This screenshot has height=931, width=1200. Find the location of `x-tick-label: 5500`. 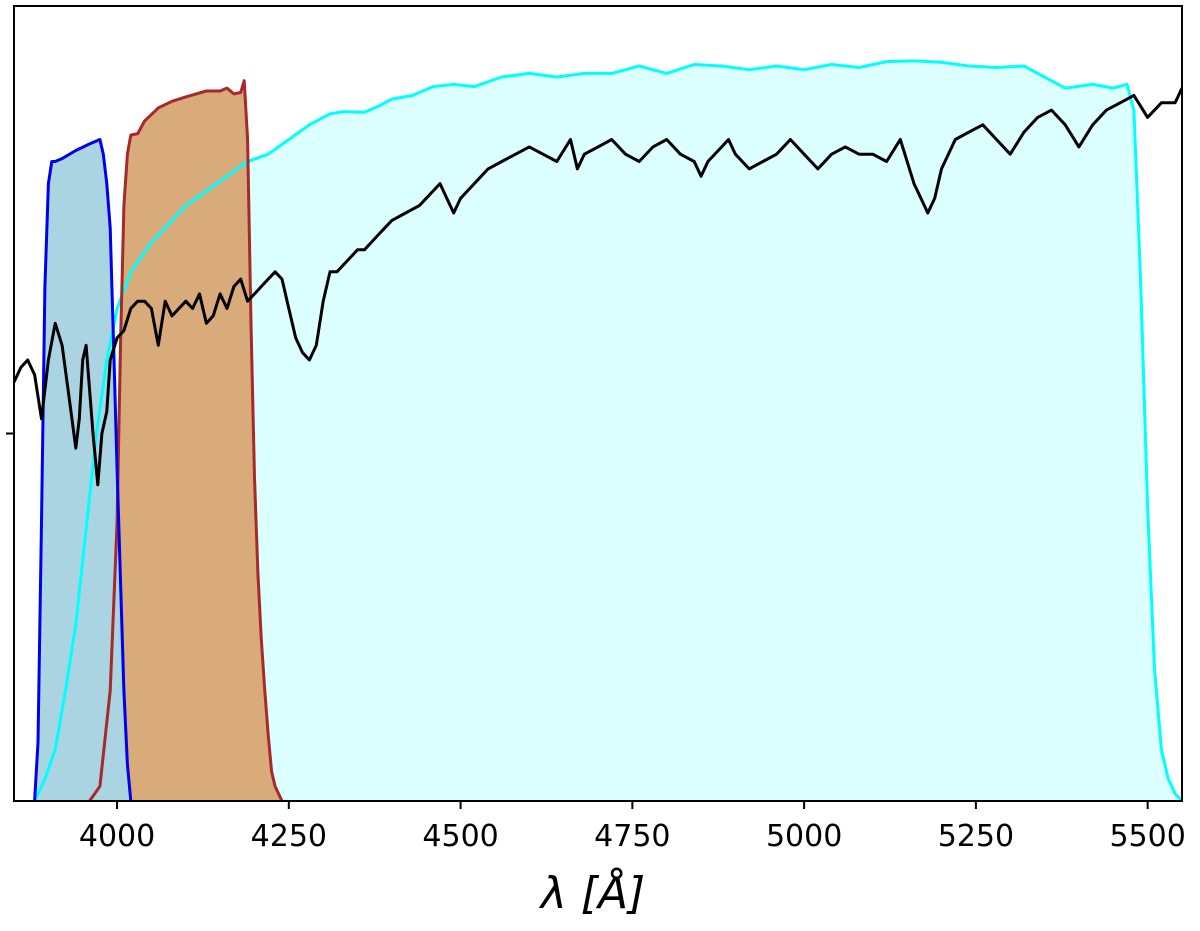

x-tick-label: 5500 is located at coordinates (1147, 836).